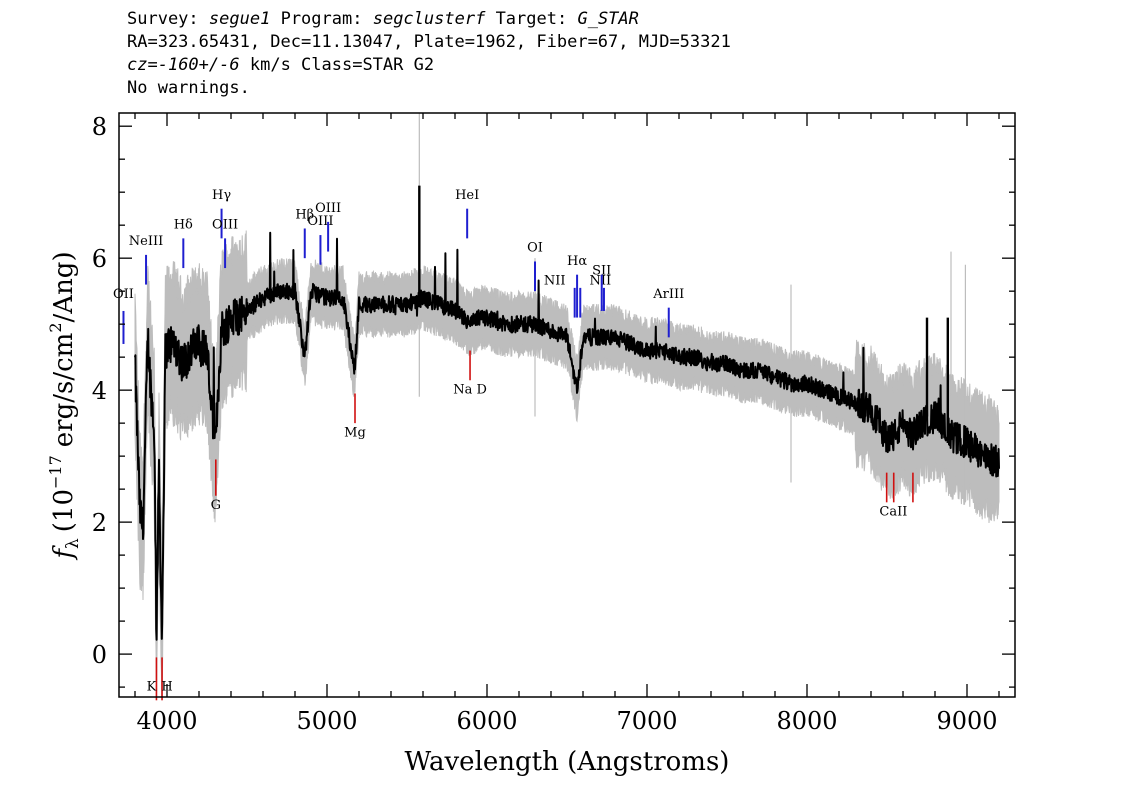 Image resolution: width=1134 pixels, height=810 pixels. I want to click on x-tick-label: 4000, so click(166, 721).